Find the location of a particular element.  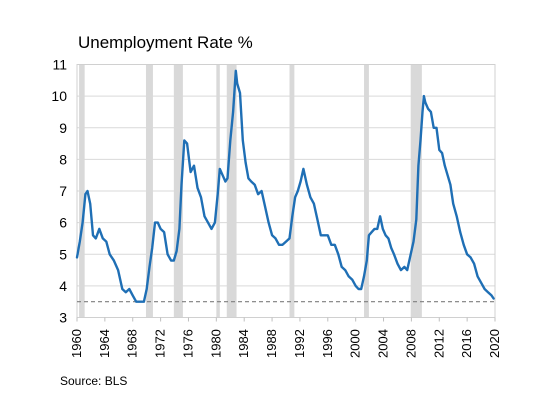

x-tick-label: 2020 is located at coordinates (494, 343).